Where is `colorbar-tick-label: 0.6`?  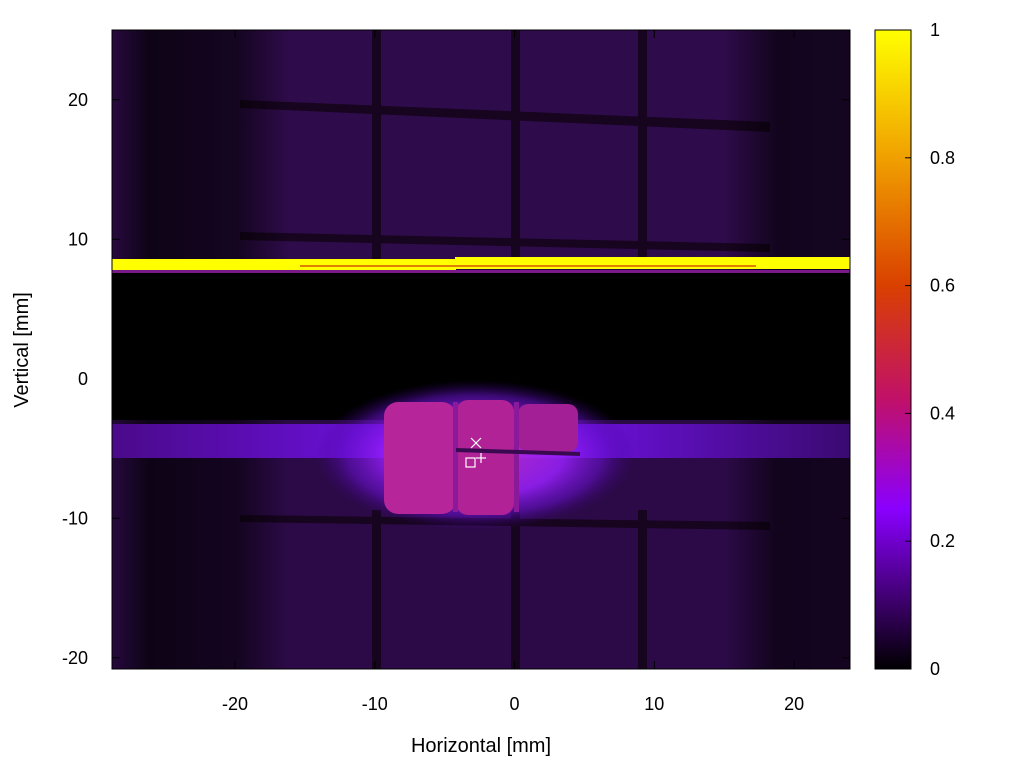
colorbar-tick-label: 0.6 is located at coordinates (942, 286).